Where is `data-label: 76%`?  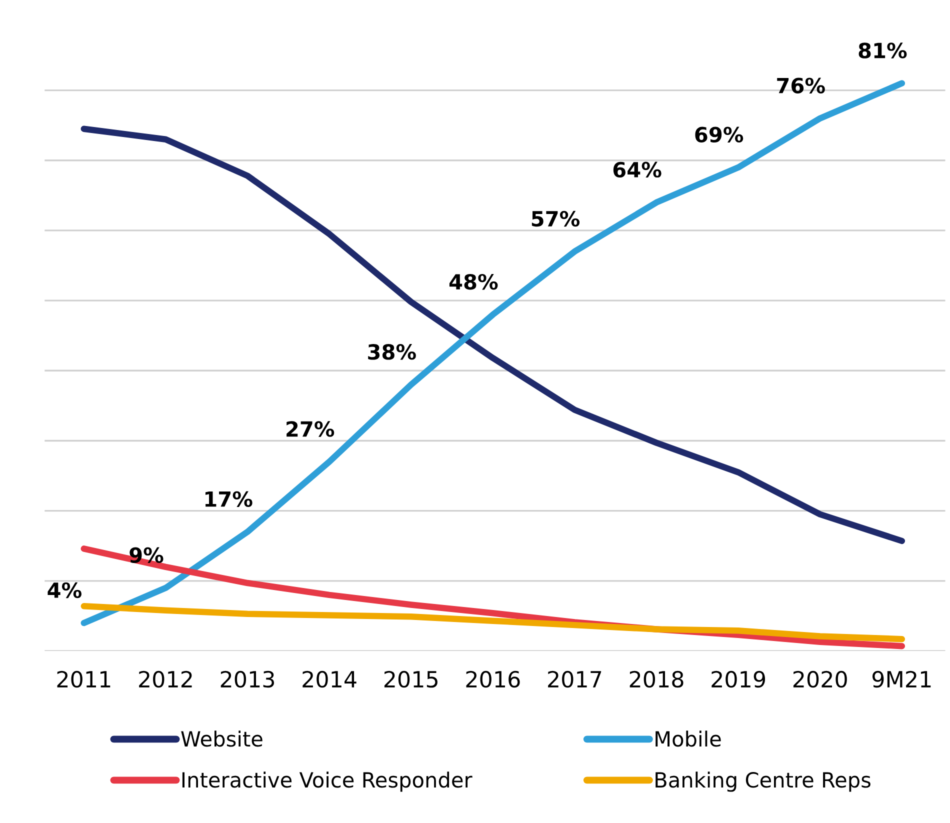
data-label: 76% is located at coordinates (801, 86).